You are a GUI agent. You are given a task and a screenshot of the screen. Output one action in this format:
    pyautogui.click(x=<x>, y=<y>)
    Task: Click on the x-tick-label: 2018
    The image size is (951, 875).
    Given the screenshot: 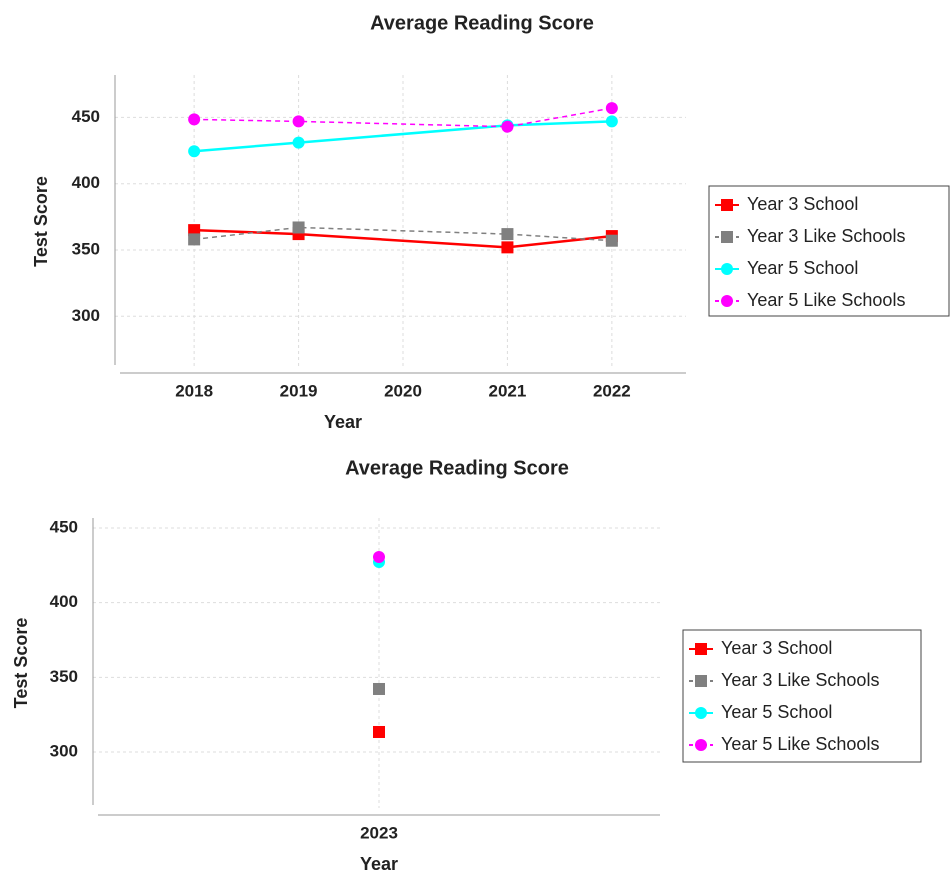 What is the action you would take?
    pyautogui.click(x=194, y=390)
    